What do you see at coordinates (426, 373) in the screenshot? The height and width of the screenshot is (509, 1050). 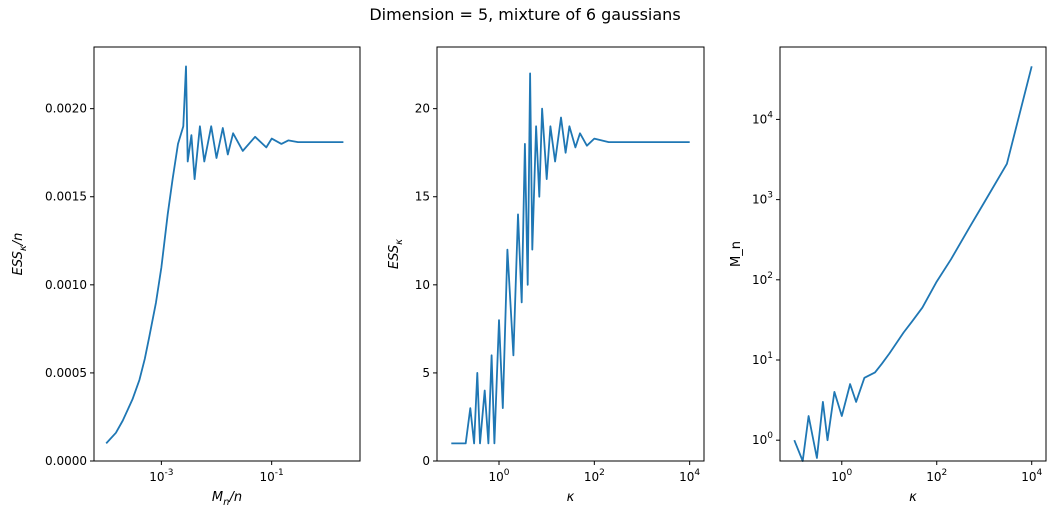 I see `y-tick-label: 5` at bounding box center [426, 373].